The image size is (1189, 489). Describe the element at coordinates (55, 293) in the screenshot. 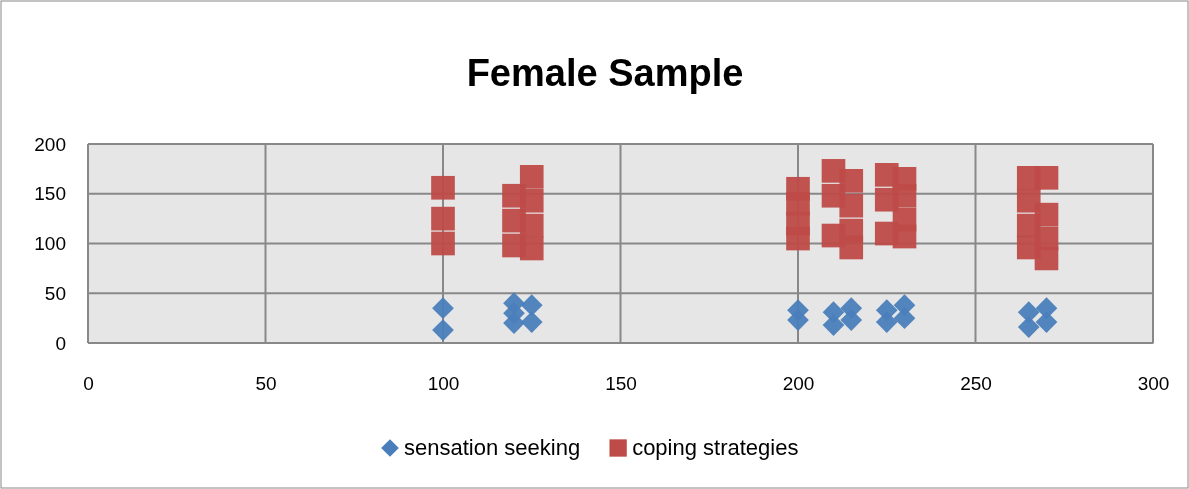

I see `y-tick-label: 50` at that location.